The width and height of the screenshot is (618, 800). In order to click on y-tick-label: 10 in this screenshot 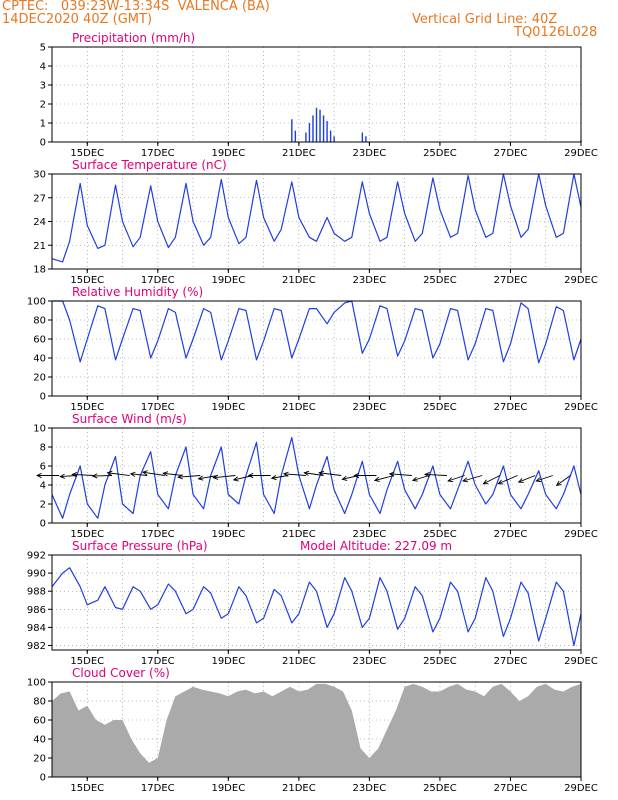, I will do `click(39, 429)`.